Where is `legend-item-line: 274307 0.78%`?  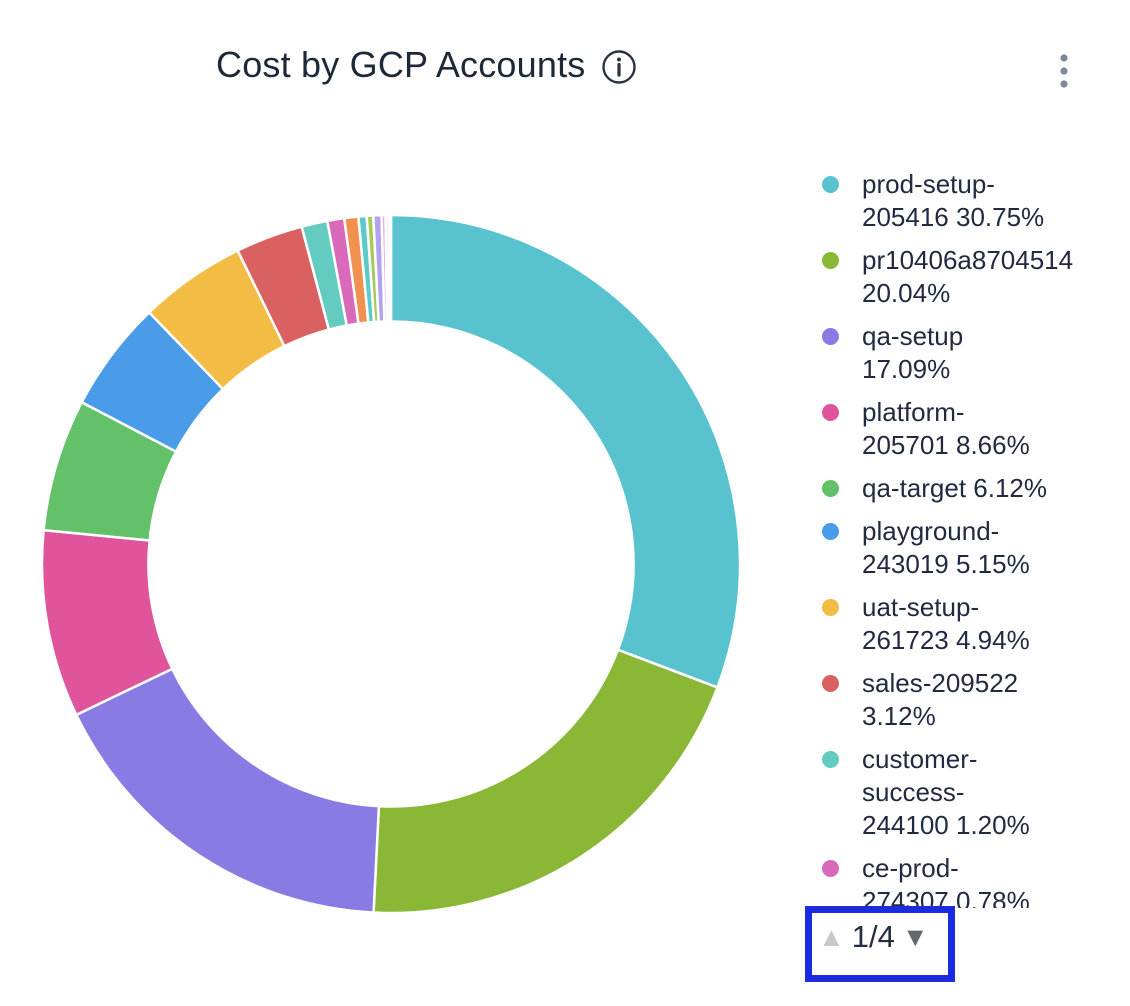 legend-item-line: 274307 0.78% is located at coordinates (946, 897).